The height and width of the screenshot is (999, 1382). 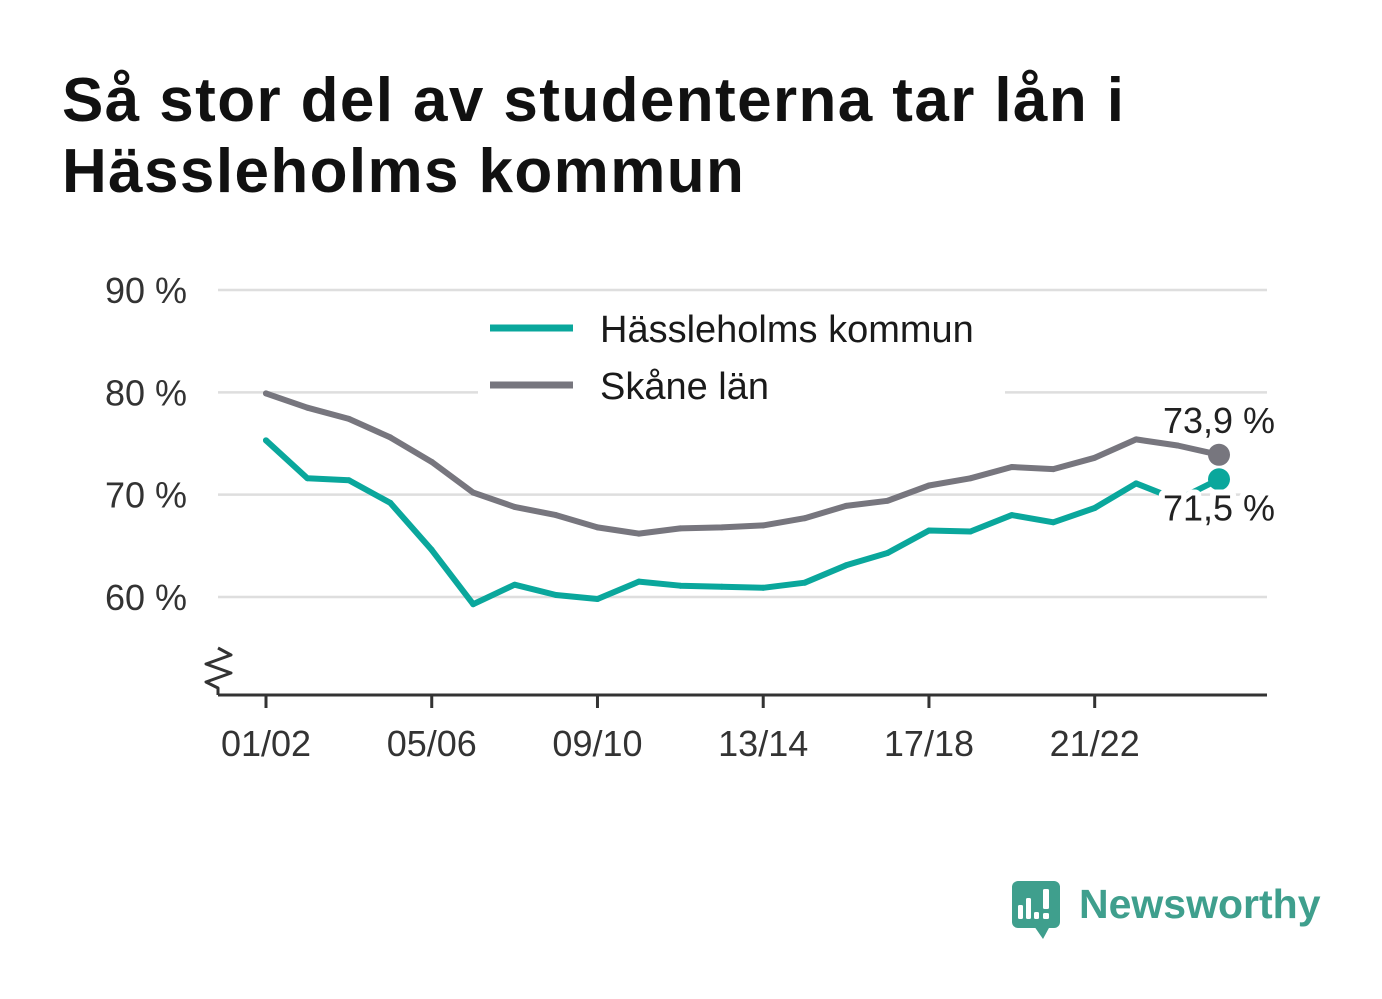 I want to click on x-axis: 01/02 05/06 09/10 13/14 17/18 21/22, so click(x=735, y=705).